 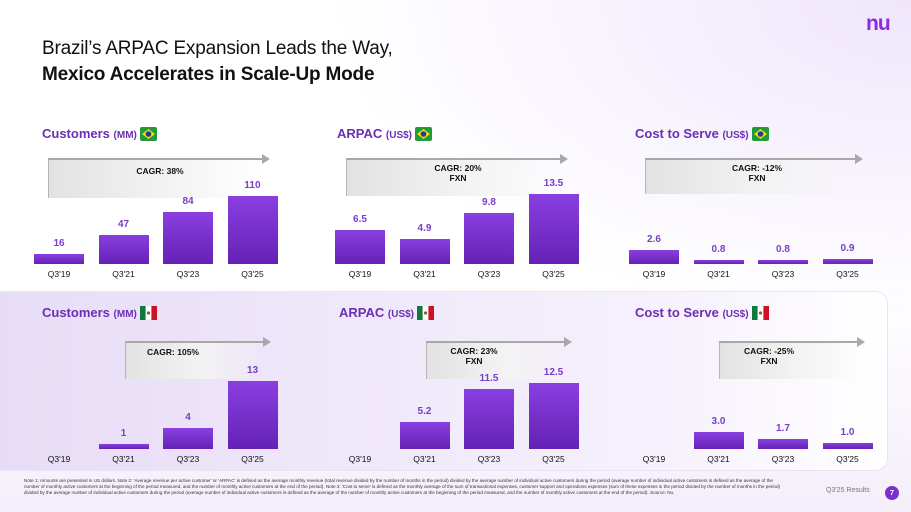 I want to click on data-label: 0.9, so click(x=847, y=249).